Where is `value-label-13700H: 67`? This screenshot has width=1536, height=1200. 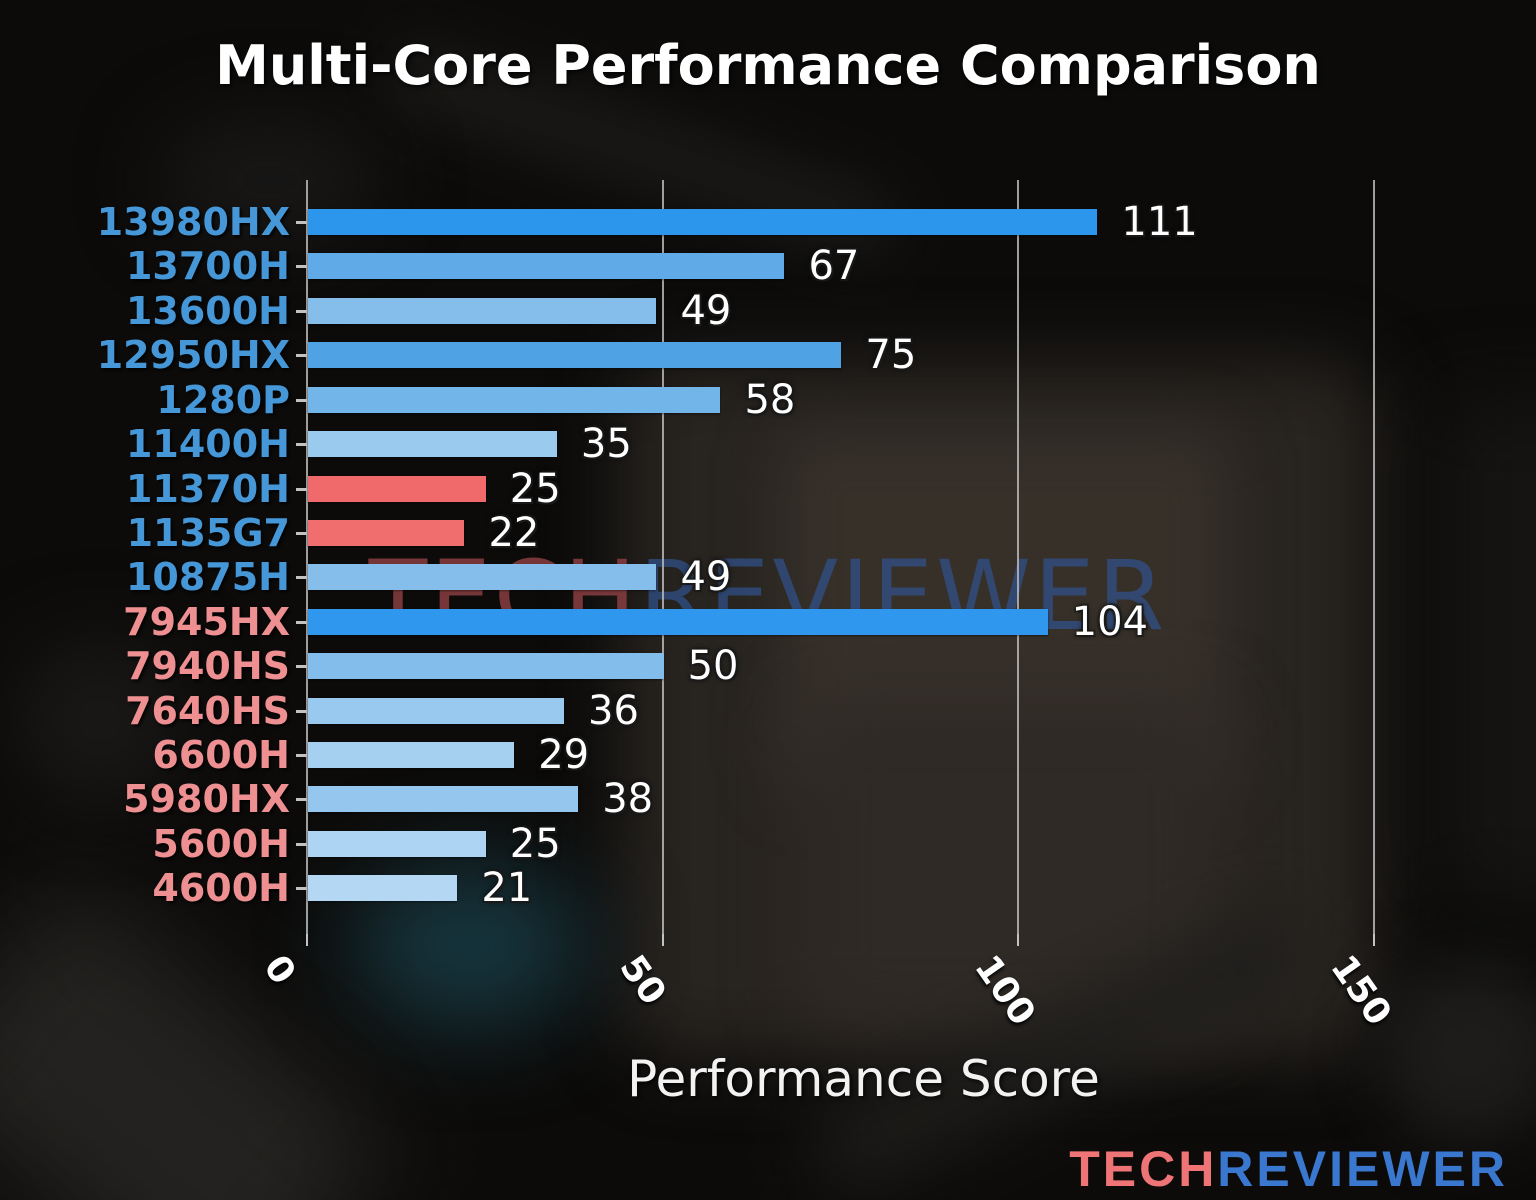 value-label-13700H: 67 is located at coordinates (834, 266).